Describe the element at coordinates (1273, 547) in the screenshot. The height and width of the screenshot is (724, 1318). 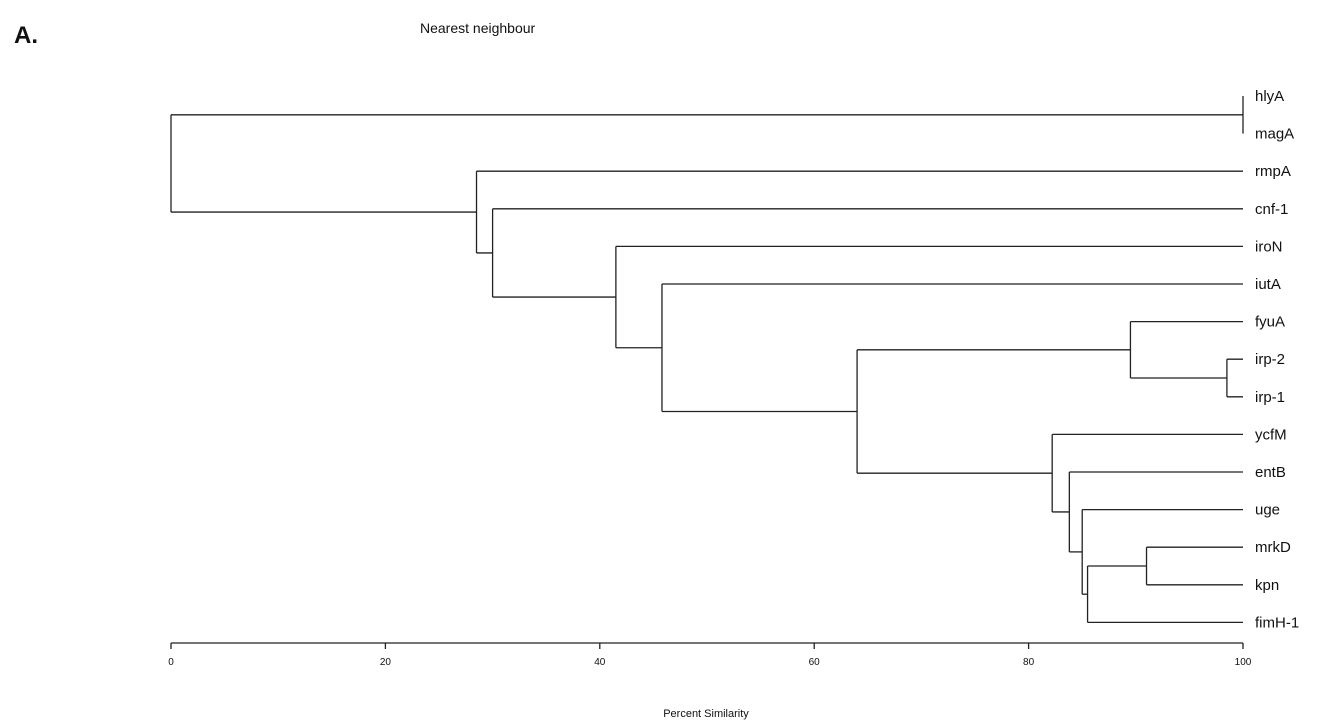
I see `leaf-label-mrkD: mrkD` at that location.